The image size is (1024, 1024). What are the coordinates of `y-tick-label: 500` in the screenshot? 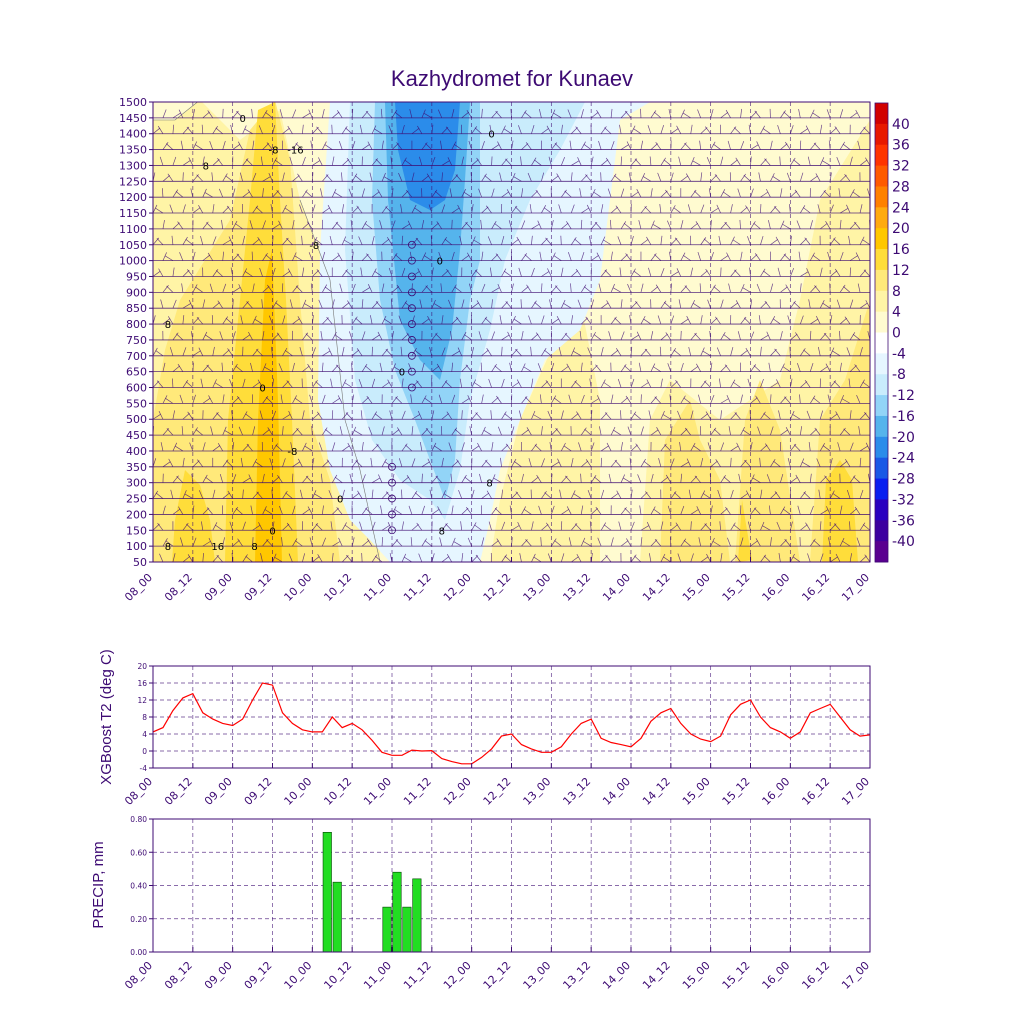 It's located at (136, 419).